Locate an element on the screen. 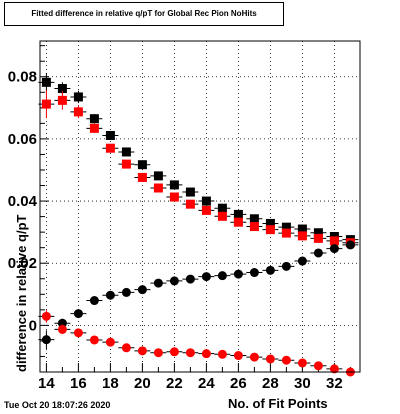 This screenshot has height=414, width=400. x-tick-label: 24 is located at coordinates (206, 383).